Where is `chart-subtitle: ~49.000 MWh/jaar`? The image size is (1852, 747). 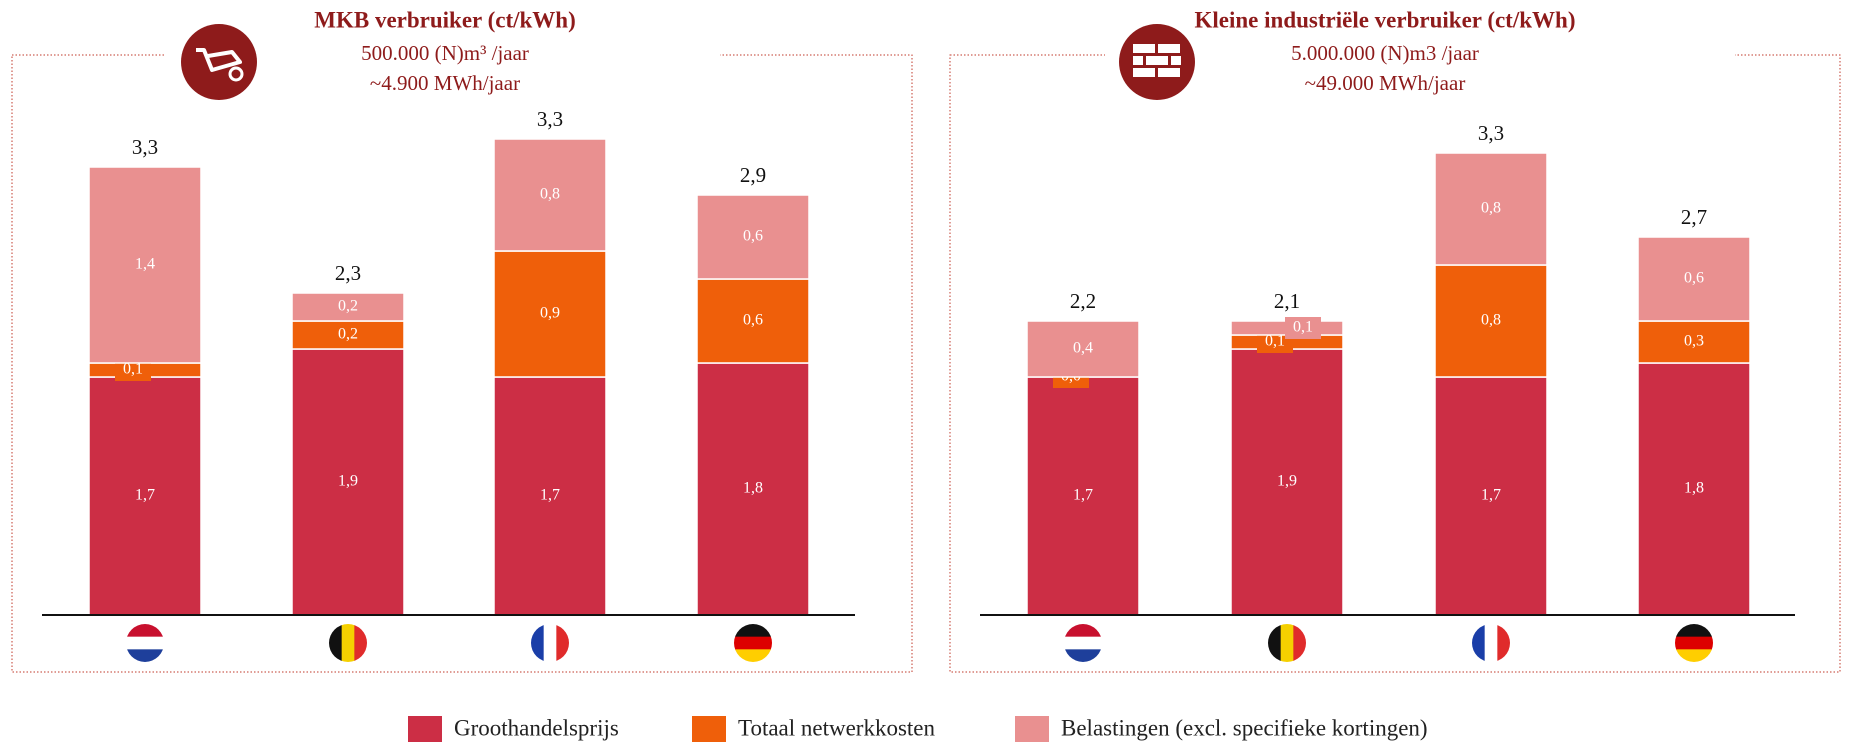
chart-subtitle: ~49.000 MWh/jaar is located at coordinates (1385, 83).